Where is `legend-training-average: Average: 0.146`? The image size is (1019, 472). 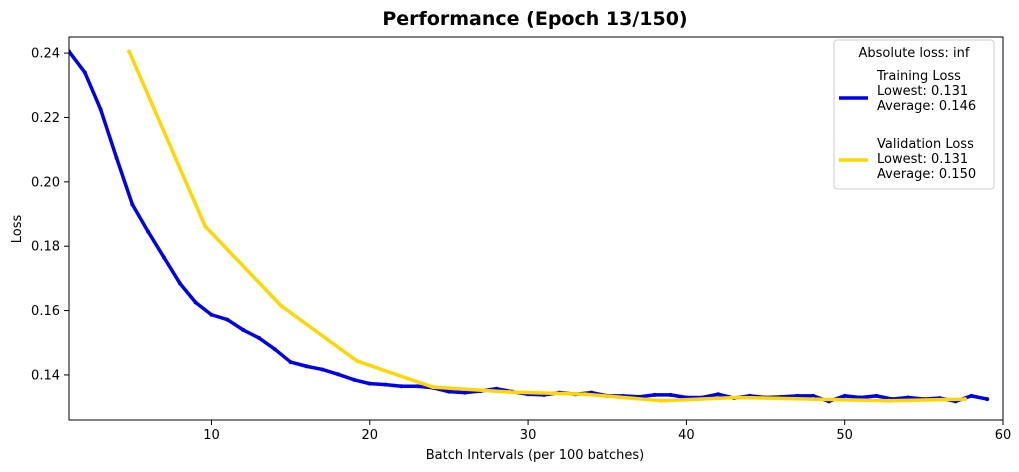
legend-training-average: Average: 0.146 is located at coordinates (926, 106).